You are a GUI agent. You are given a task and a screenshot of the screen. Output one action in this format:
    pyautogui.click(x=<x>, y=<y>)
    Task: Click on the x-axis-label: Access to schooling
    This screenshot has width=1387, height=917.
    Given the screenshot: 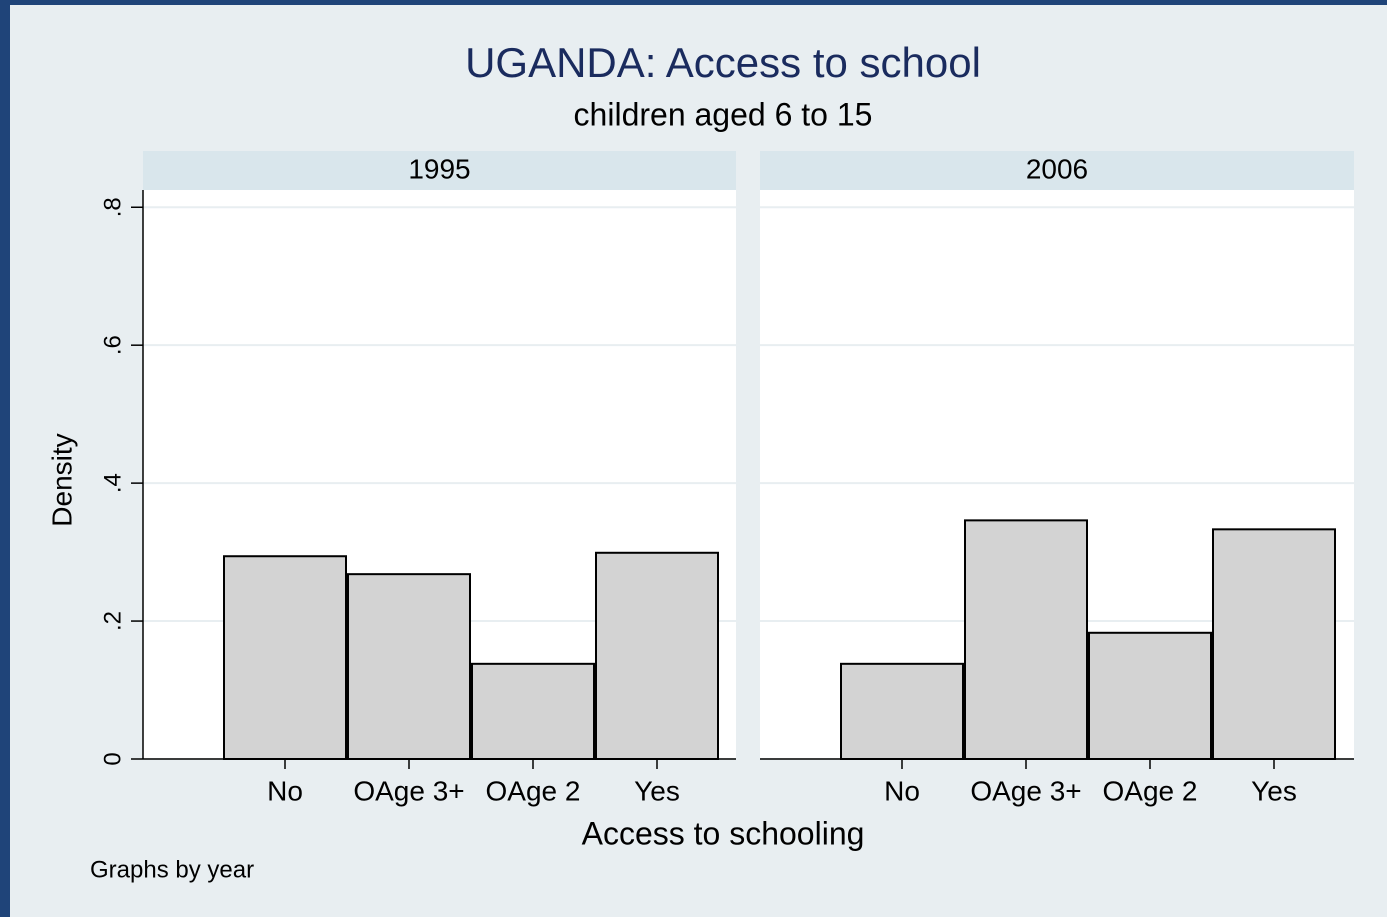 What is the action you would take?
    pyautogui.click(x=723, y=833)
    